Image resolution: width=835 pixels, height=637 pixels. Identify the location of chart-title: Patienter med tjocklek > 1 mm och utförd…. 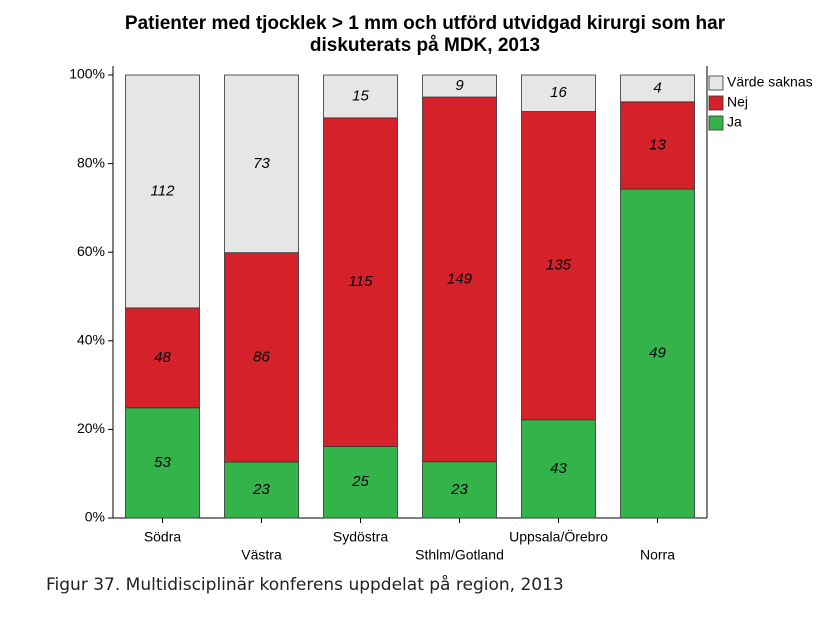
(425, 23).